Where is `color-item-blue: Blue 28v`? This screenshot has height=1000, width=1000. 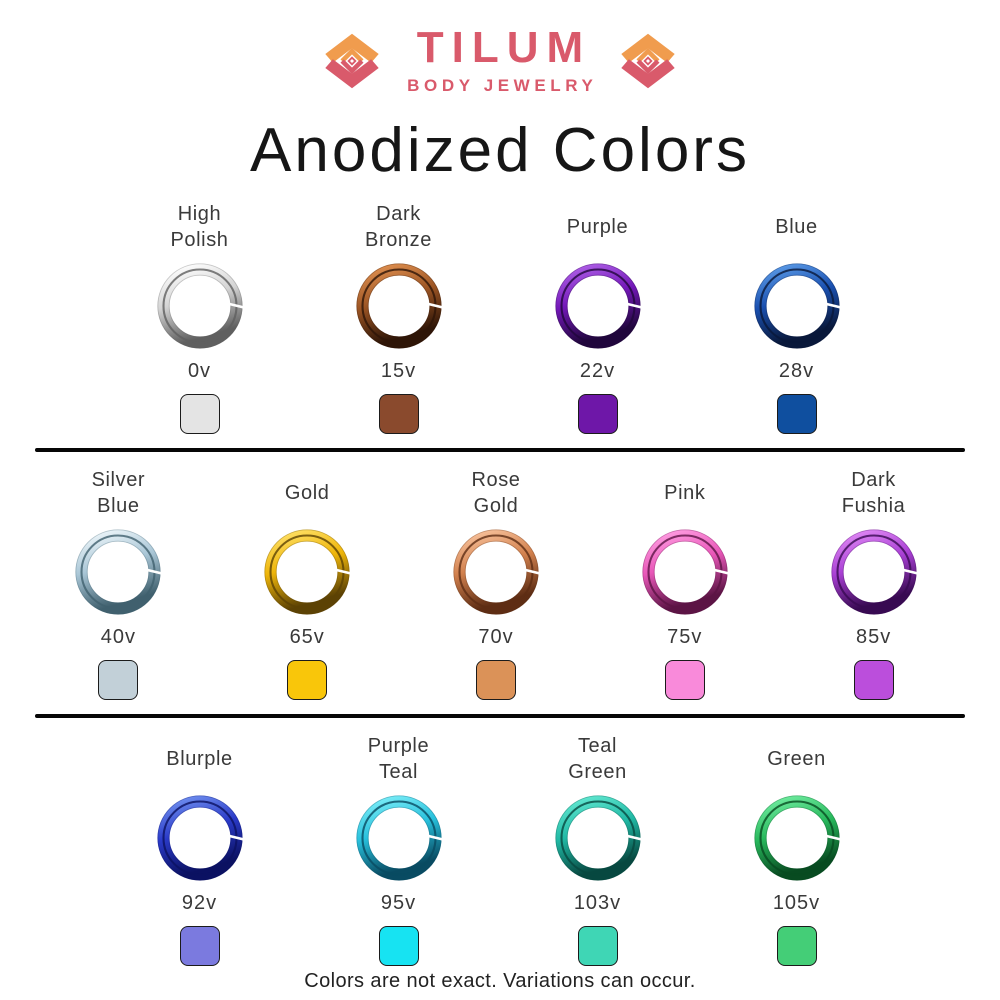 color-item-blue: Blue 28v is located at coordinates (796, 317).